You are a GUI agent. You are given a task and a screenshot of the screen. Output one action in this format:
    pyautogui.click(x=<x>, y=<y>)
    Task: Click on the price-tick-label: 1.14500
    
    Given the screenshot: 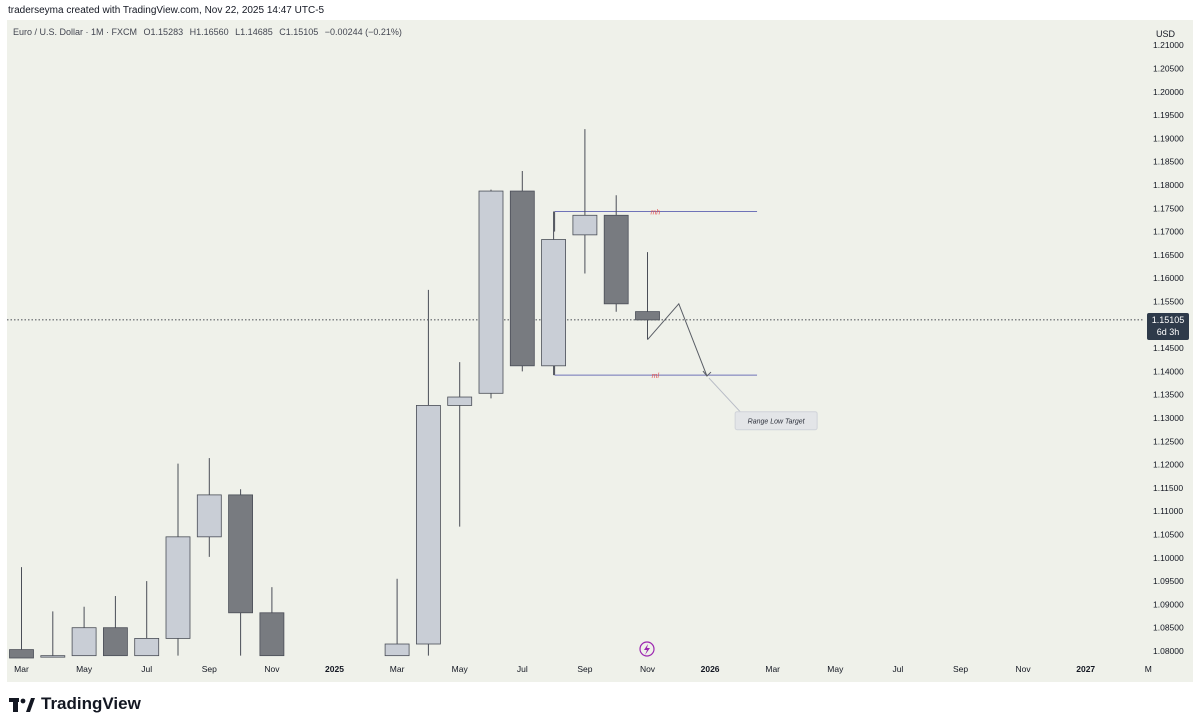 What is the action you would take?
    pyautogui.click(x=1168, y=348)
    